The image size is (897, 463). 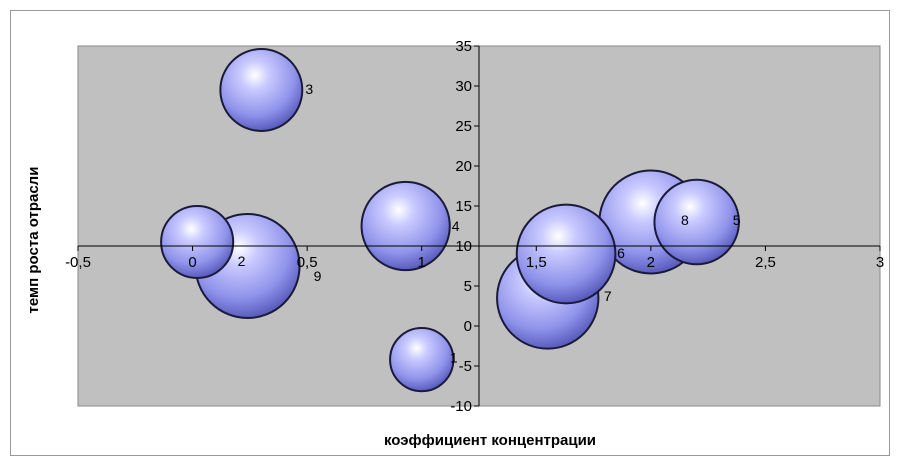 I want to click on y-tick-label: 30, so click(x=463, y=86).